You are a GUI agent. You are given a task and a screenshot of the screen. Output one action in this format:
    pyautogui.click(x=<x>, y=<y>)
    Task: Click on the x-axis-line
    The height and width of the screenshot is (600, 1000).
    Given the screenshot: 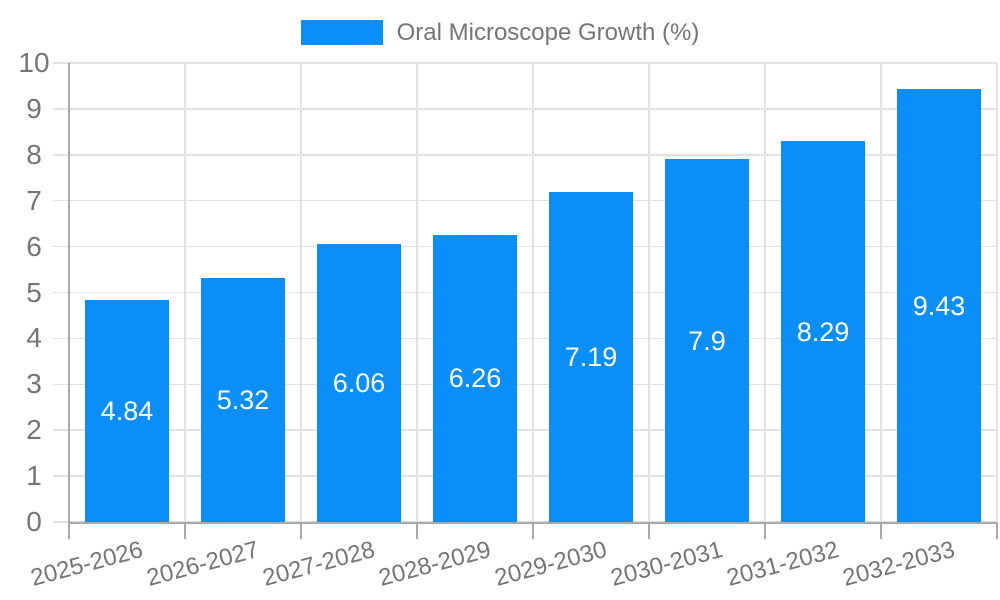 What is the action you would take?
    pyautogui.click(x=533, y=522)
    